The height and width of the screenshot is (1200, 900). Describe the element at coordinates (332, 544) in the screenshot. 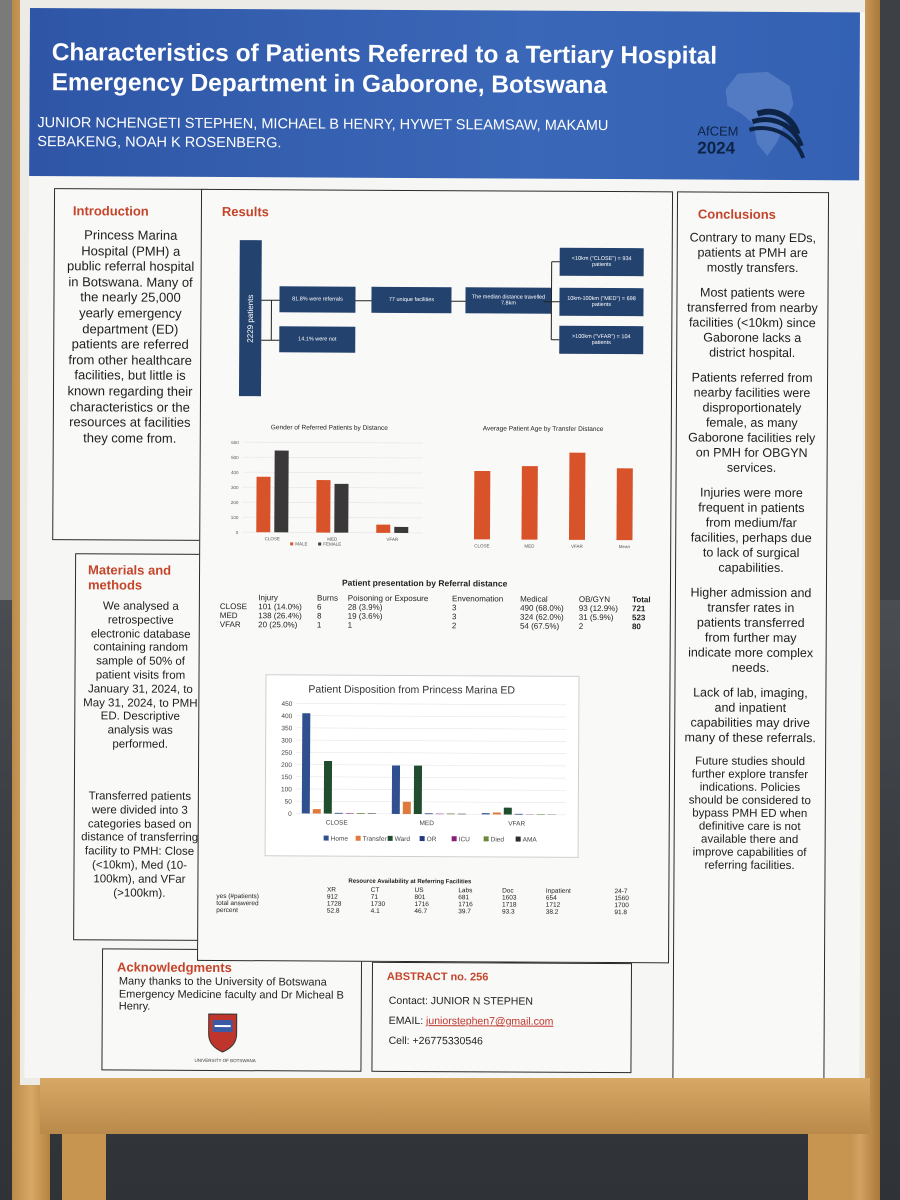

I see `legend-label: FEMALE` at that location.